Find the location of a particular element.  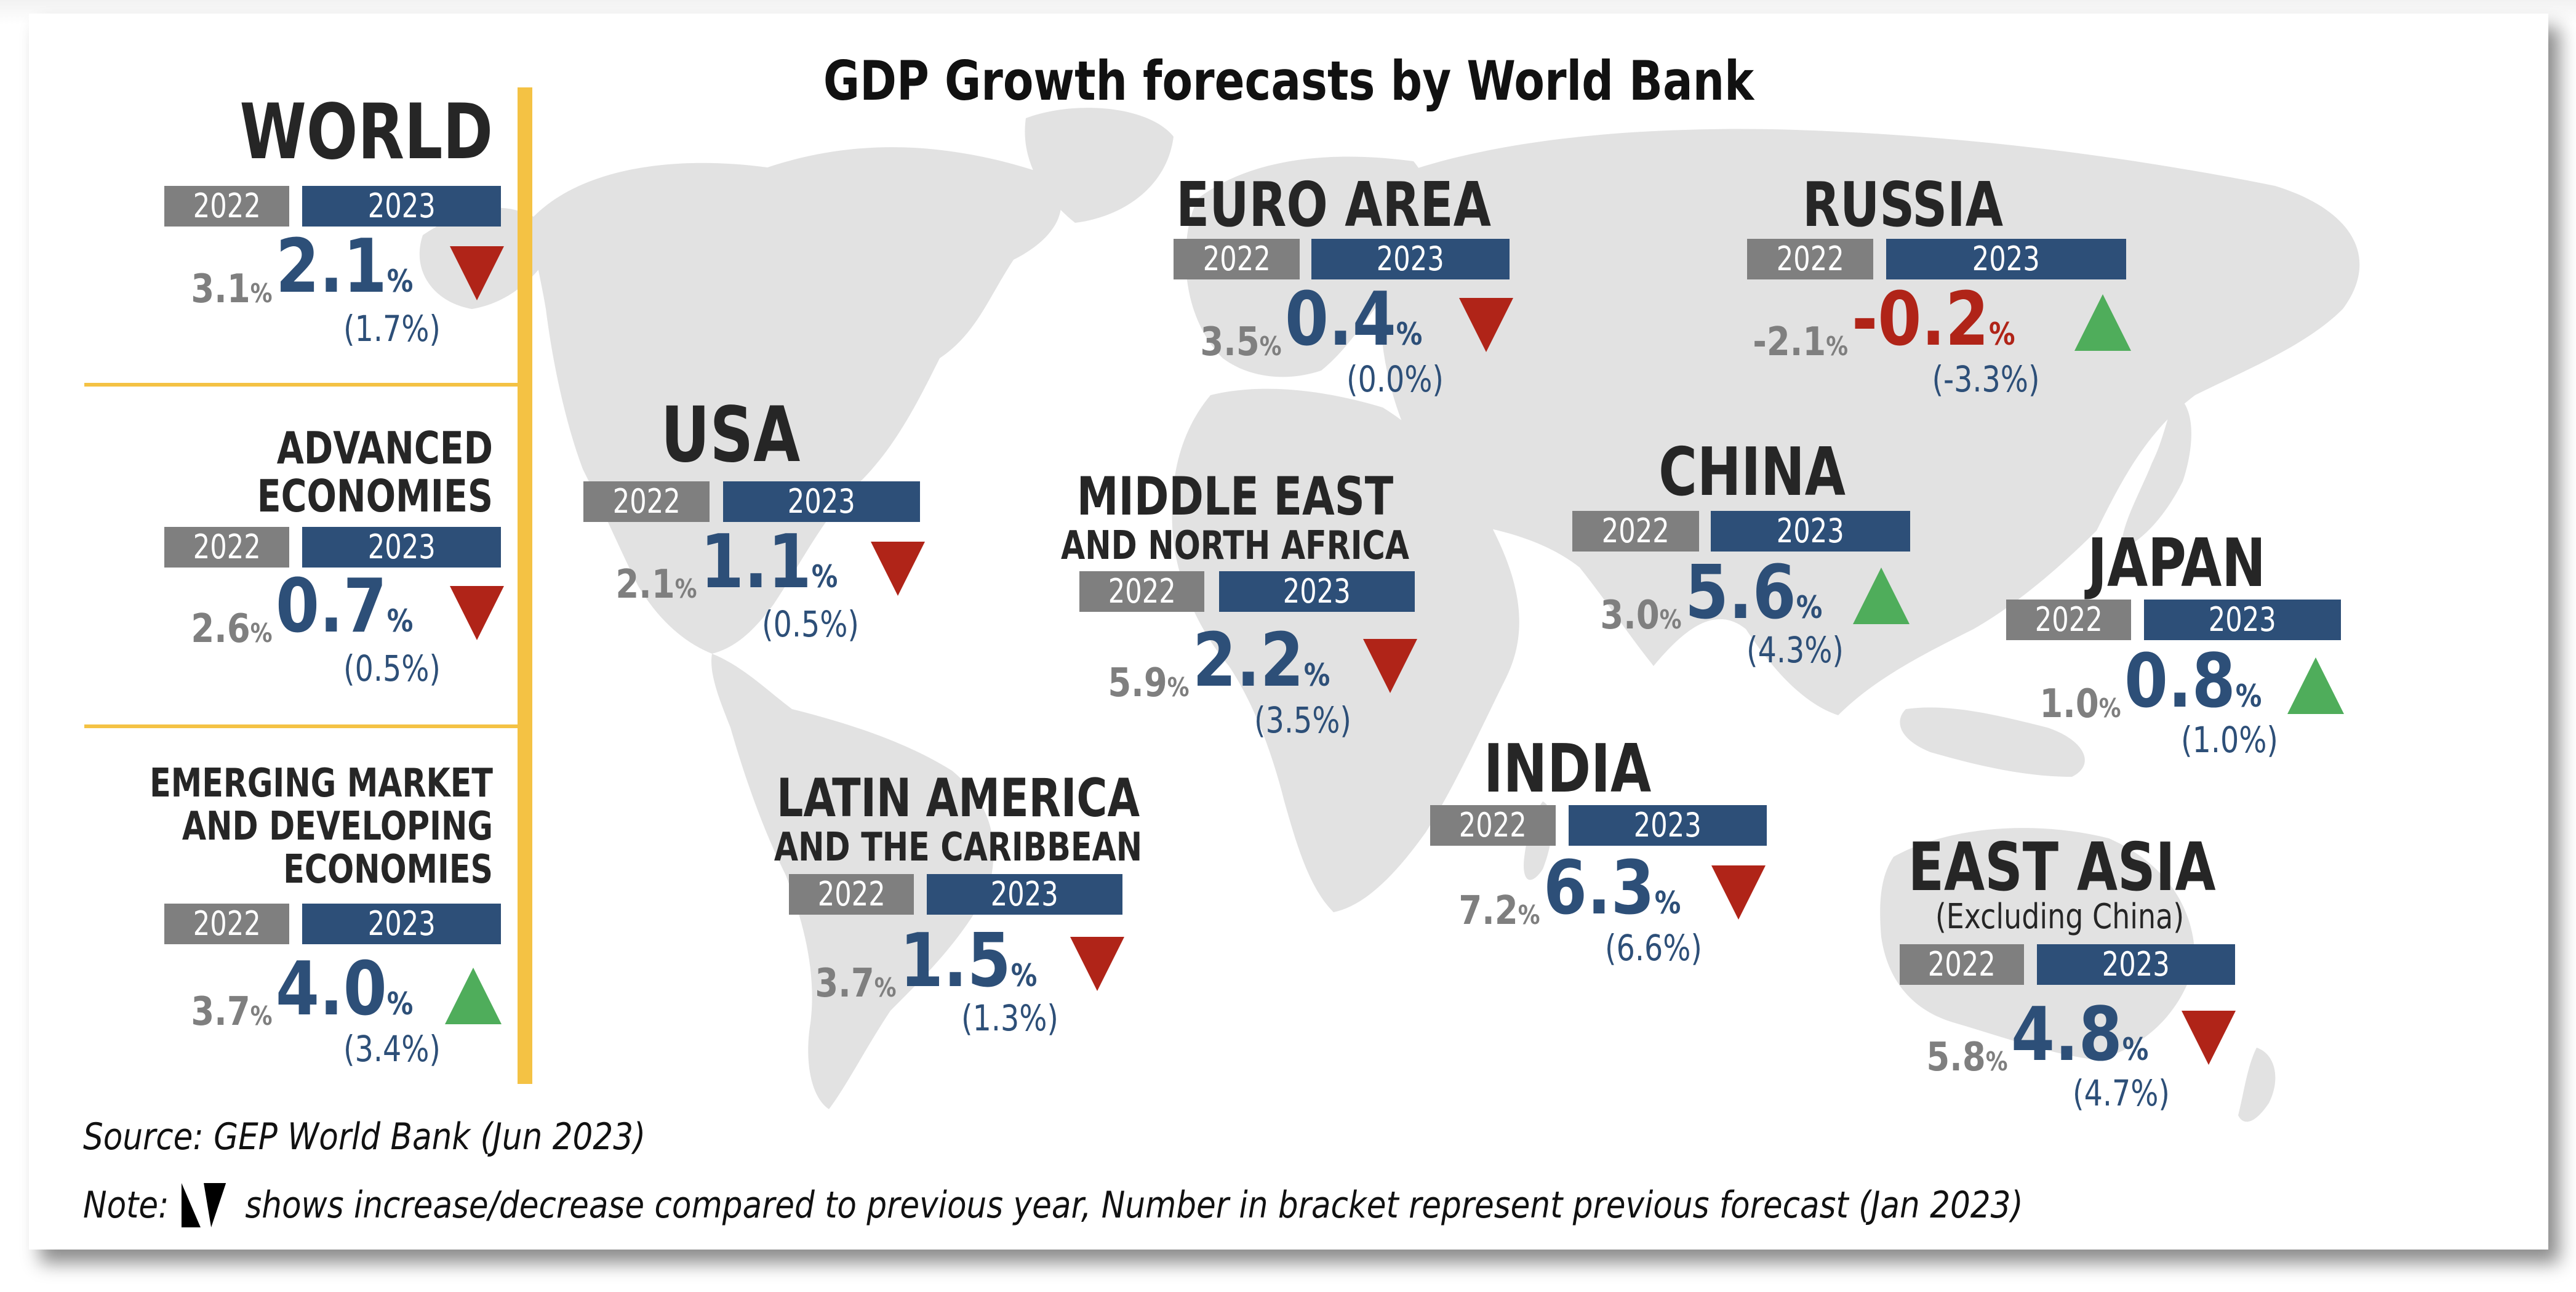

region-name-line2: AND NORTH AFRICA is located at coordinates (1235, 546).